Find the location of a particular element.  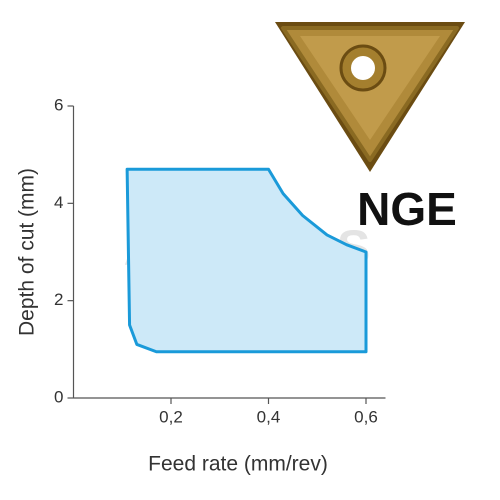

x-axis-label: Feed rate (mm/rev) is located at coordinates (238, 464).